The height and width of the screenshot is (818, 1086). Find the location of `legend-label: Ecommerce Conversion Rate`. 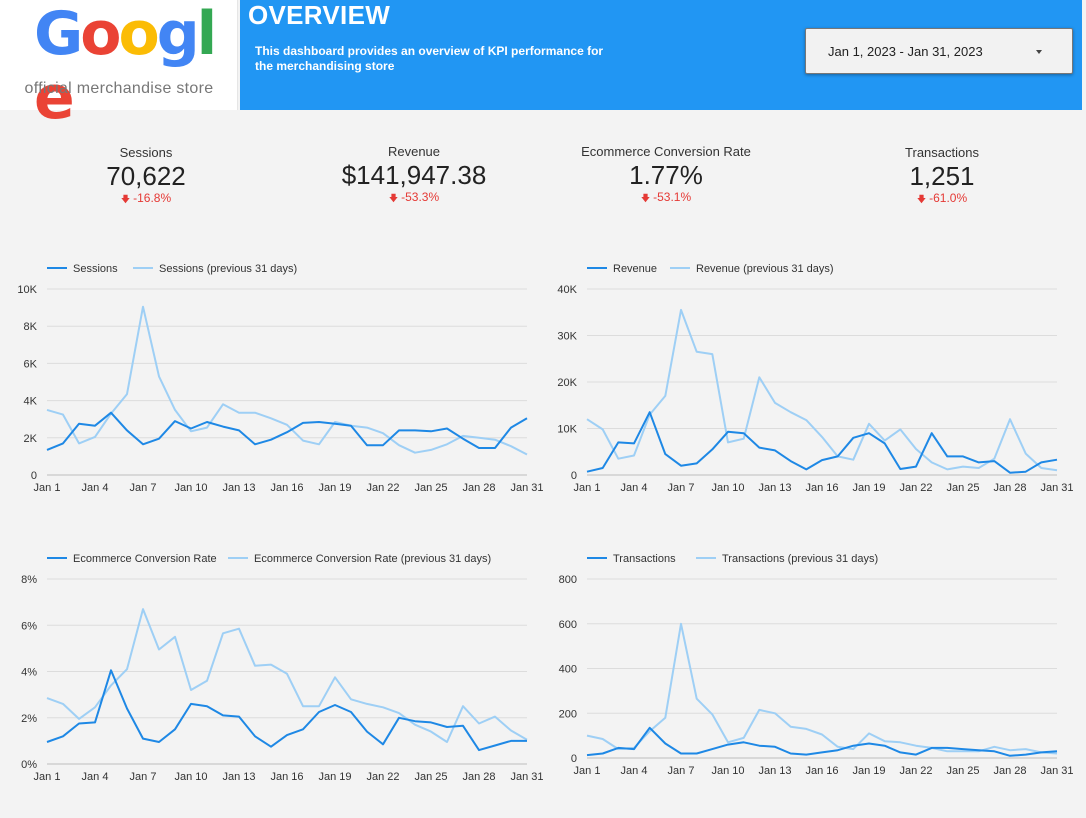

legend-label: Ecommerce Conversion Rate is located at coordinates (145, 559).